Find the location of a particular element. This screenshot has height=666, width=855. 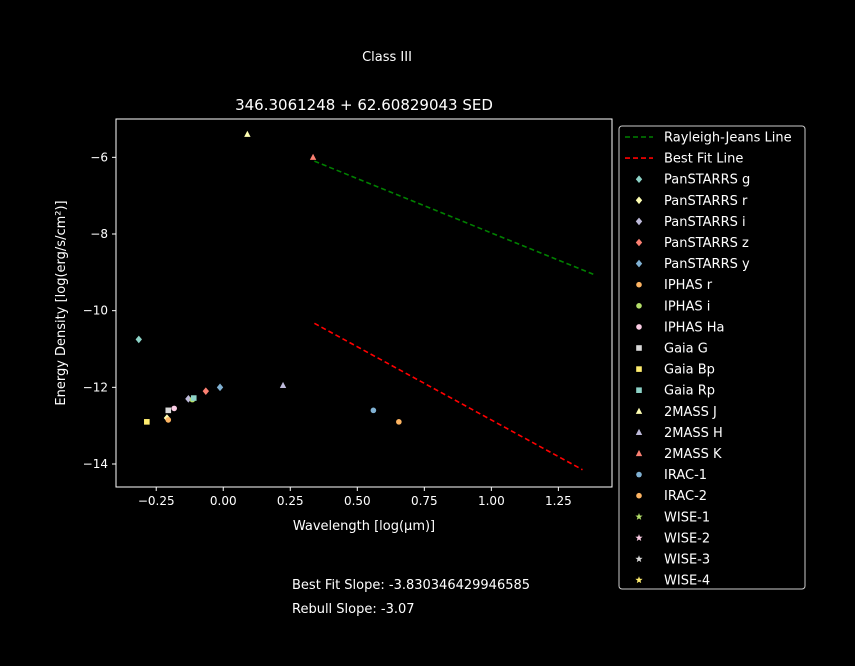

best-fit-line is located at coordinates (448, 396).